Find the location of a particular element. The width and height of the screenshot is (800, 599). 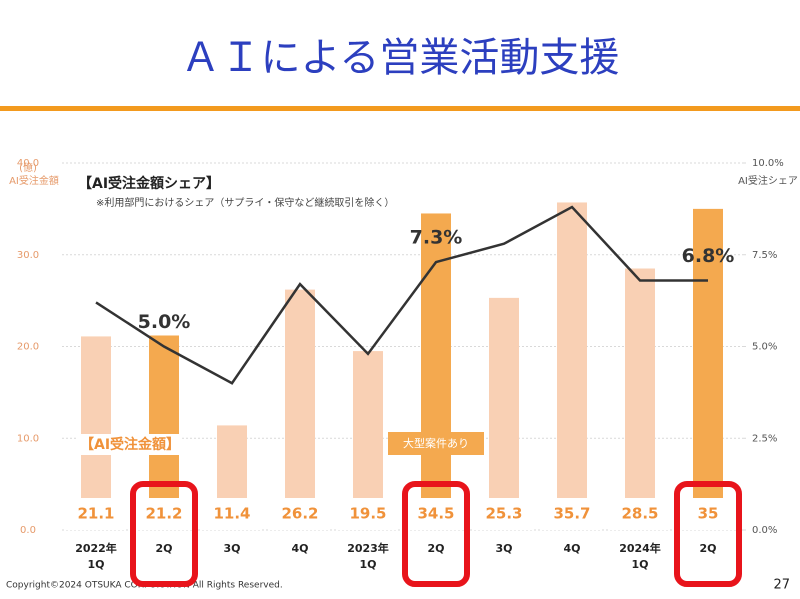

y-axis-unit: (億) is located at coordinates (28, 167).